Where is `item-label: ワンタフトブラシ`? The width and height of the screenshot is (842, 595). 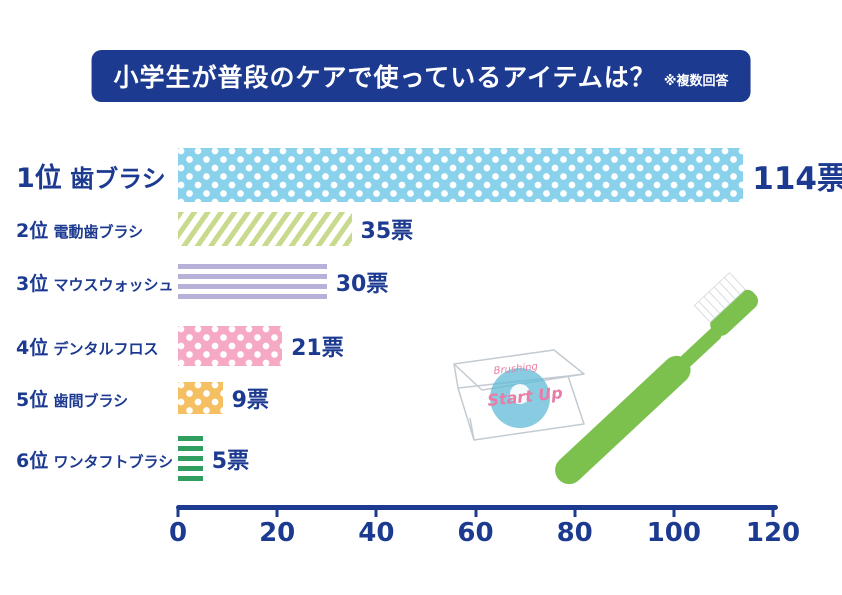
item-label: ワンタフトブラシ is located at coordinates (111, 461).